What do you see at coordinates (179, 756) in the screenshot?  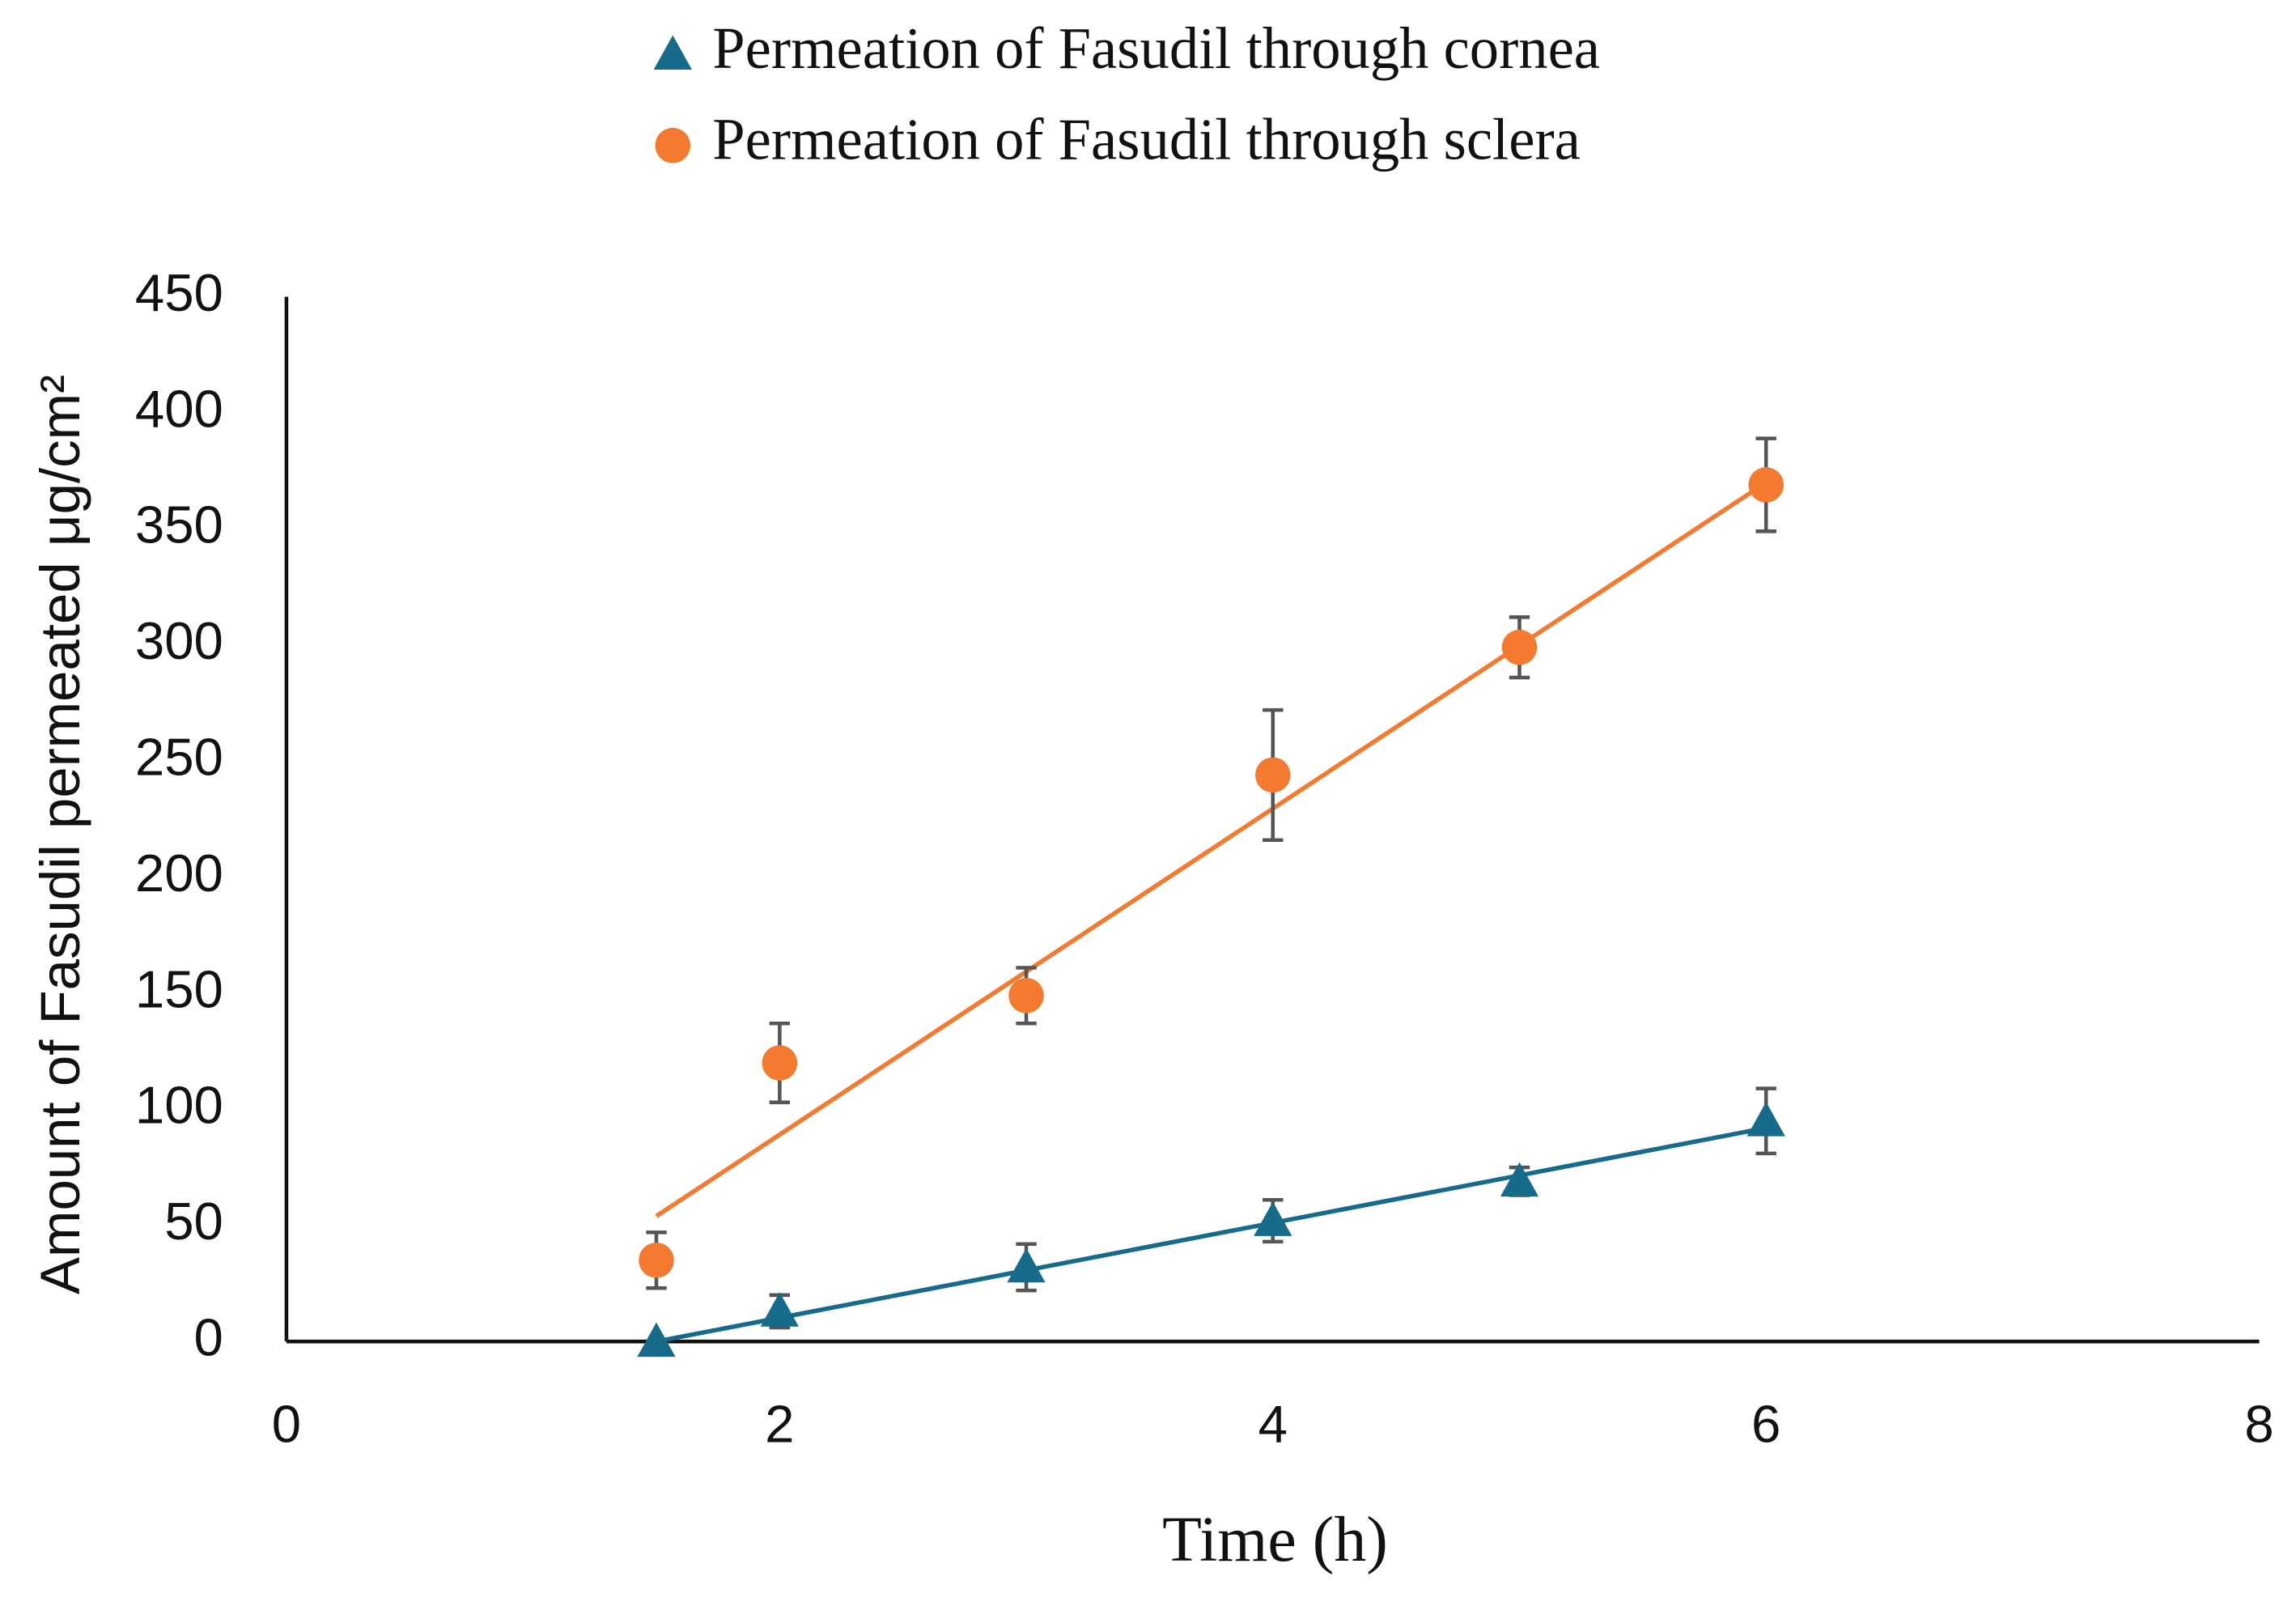 I see `y-tick-label: 250` at bounding box center [179, 756].